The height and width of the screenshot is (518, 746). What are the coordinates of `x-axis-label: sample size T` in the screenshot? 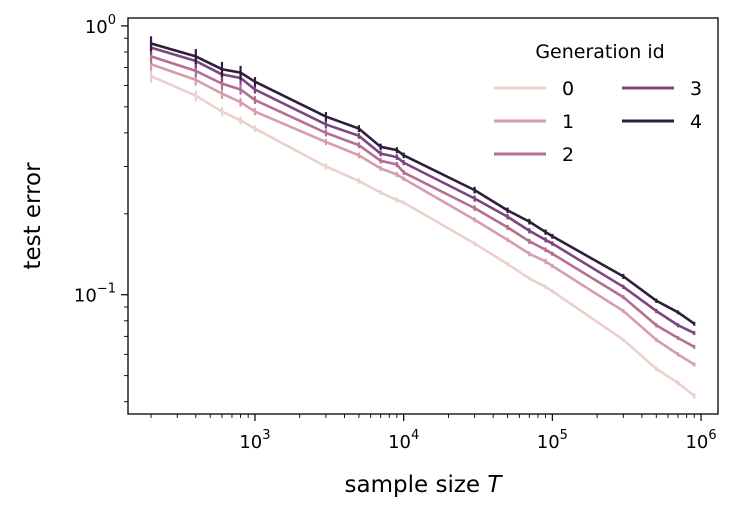 It's located at (424, 485).